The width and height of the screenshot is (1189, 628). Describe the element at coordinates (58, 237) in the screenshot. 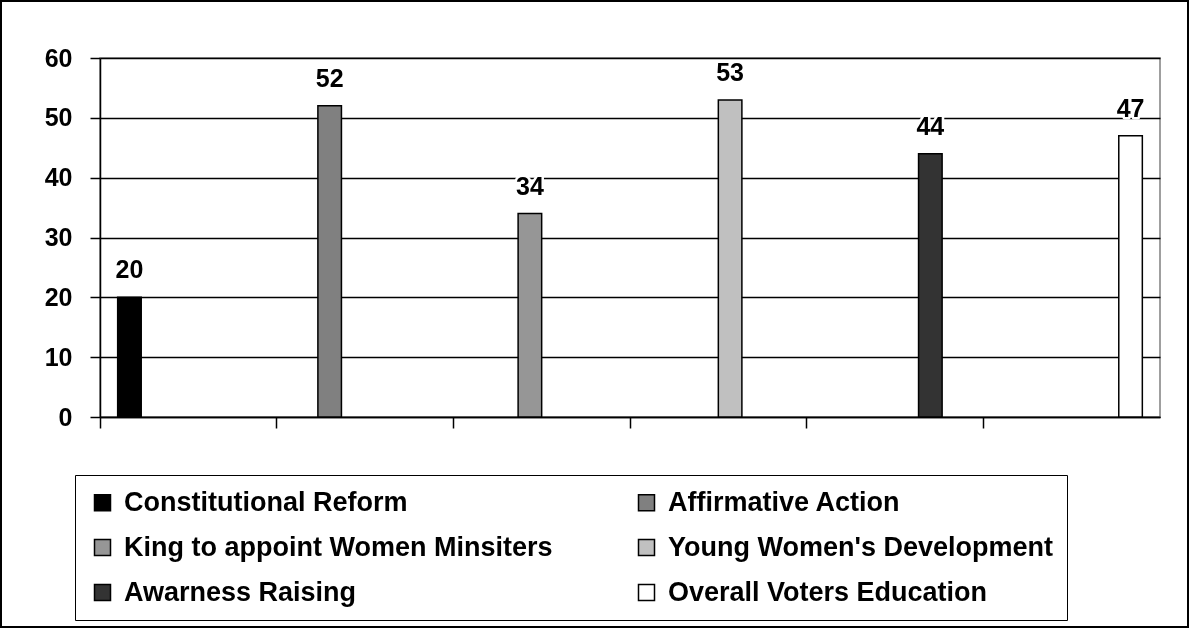

I see `y-tick-label: 30` at that location.